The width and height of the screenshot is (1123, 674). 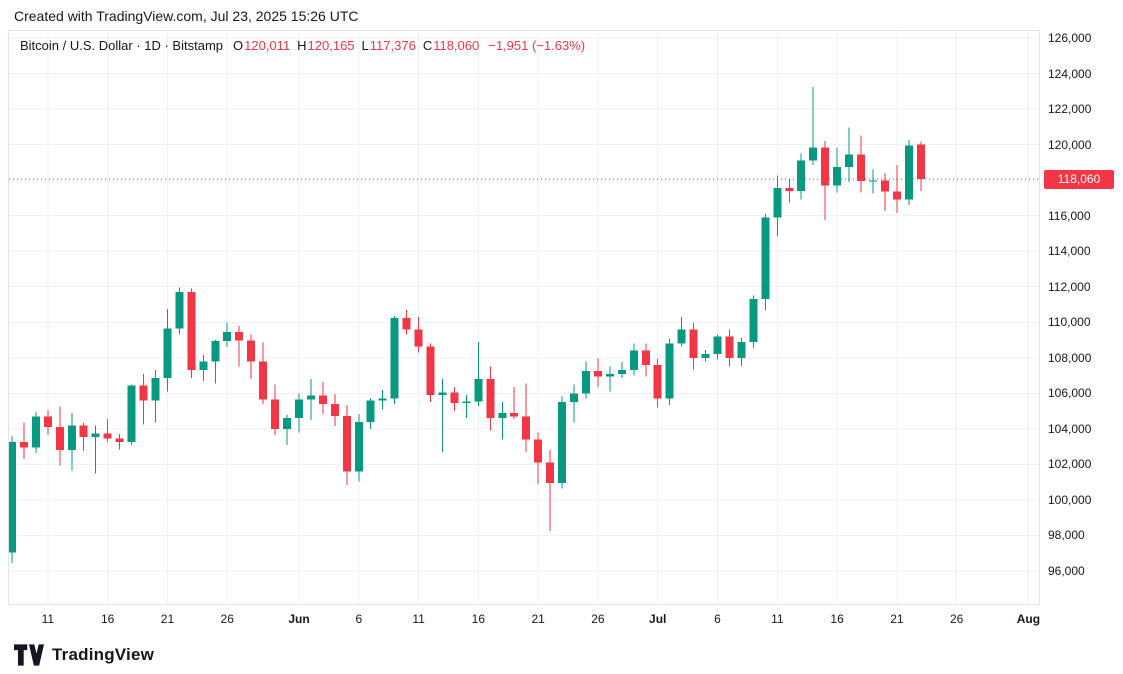 I want to click on symbol-title: Bitcoin / U.S. Dollar · 1D · Bitstamp, so click(x=121, y=45).